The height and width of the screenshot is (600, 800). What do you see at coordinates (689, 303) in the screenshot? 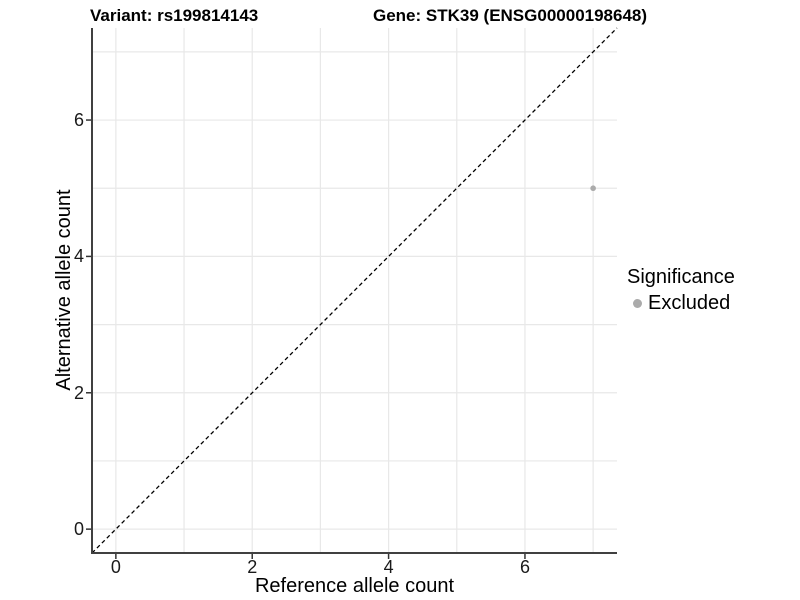
I see `legend-item-label: Excluded` at bounding box center [689, 303].